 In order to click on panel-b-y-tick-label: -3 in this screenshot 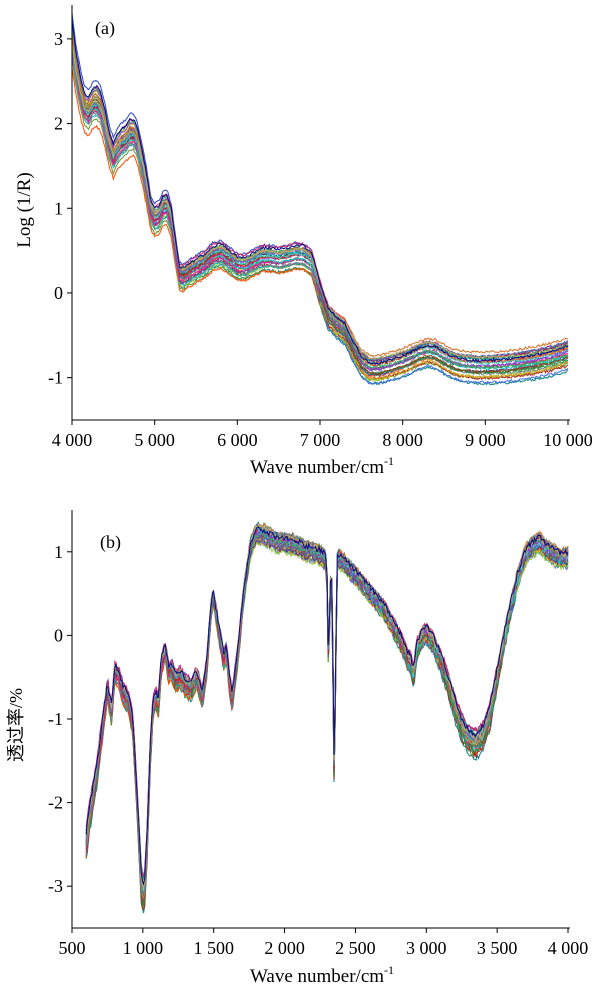, I will do `click(55, 886)`.